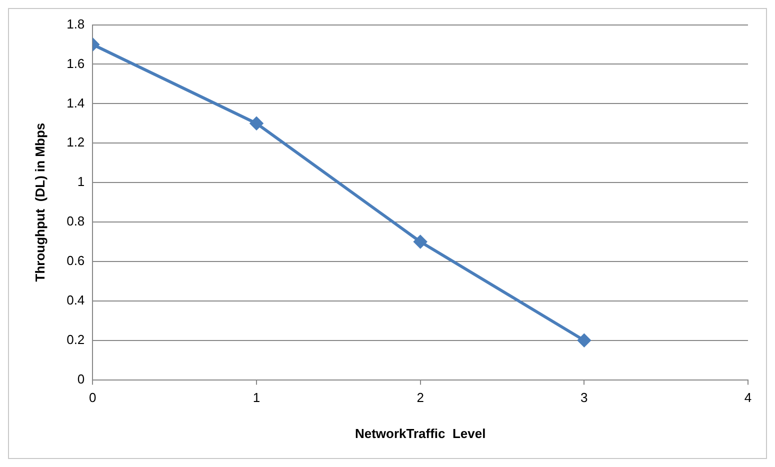 Image resolution: width=775 pixels, height=467 pixels. Describe the element at coordinates (81, 378) in the screenshot. I see `y-tick-label: 0` at that location.